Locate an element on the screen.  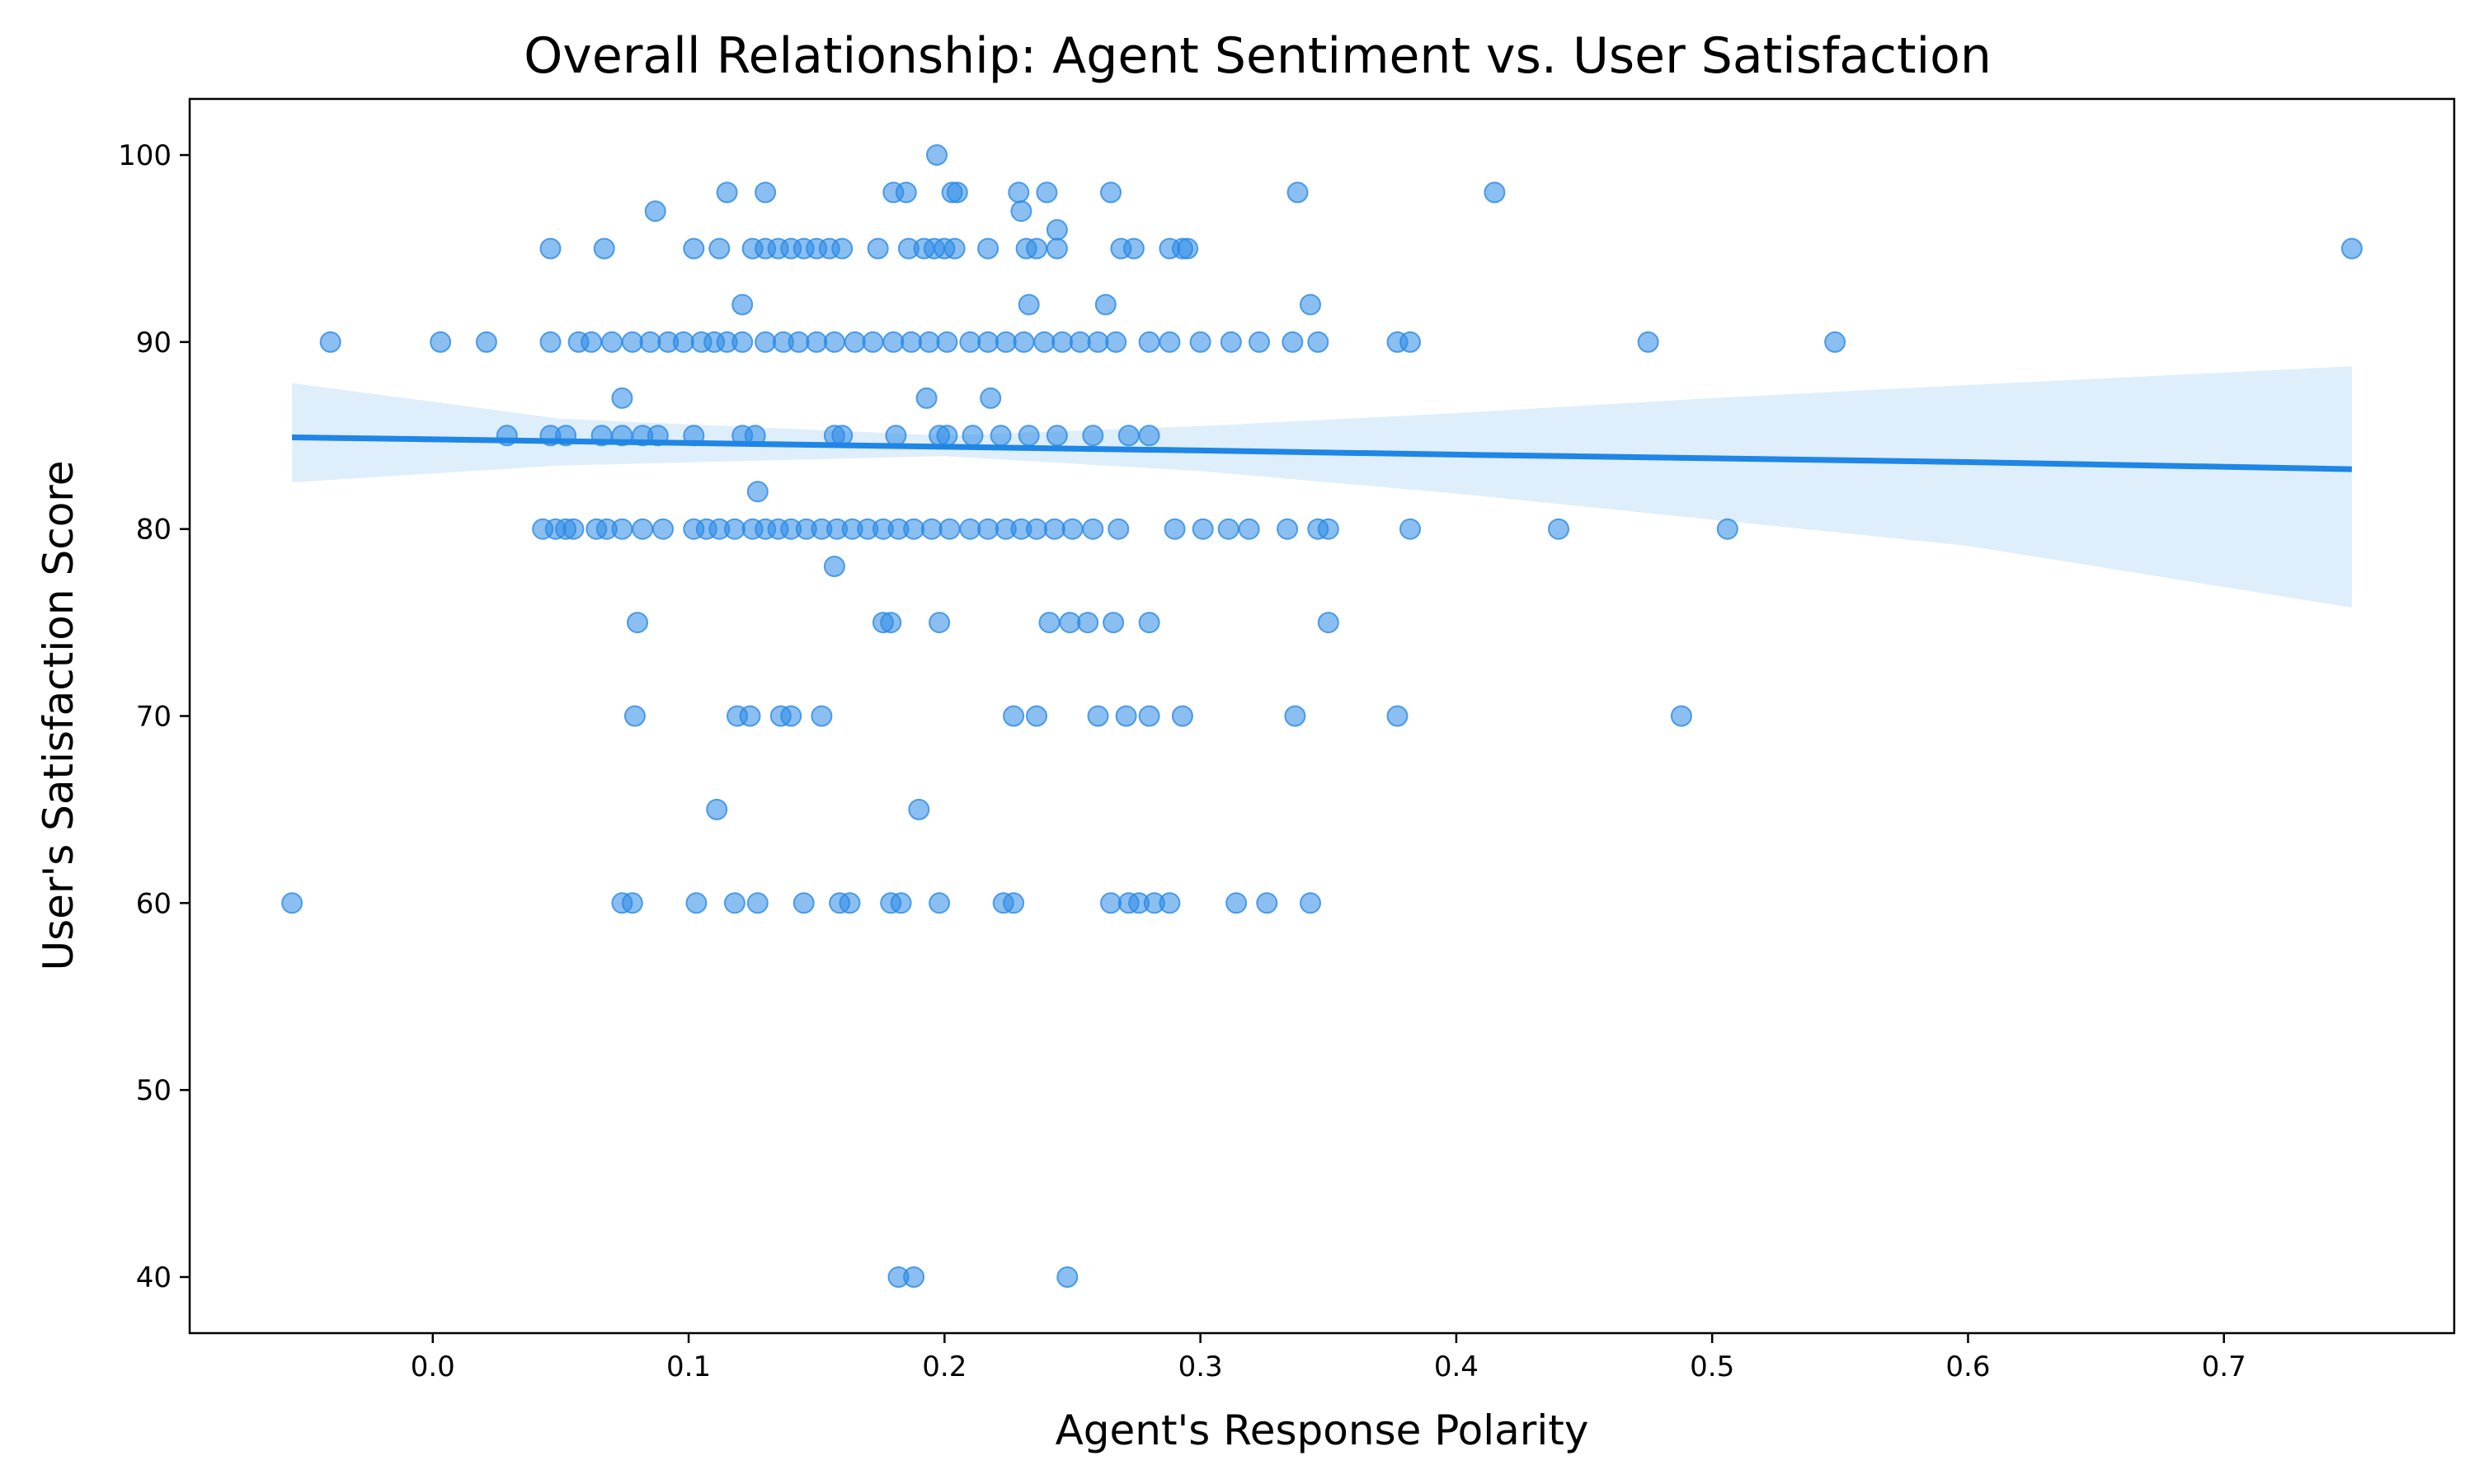
x-tick-label: 0.6 is located at coordinates (1967, 1366).